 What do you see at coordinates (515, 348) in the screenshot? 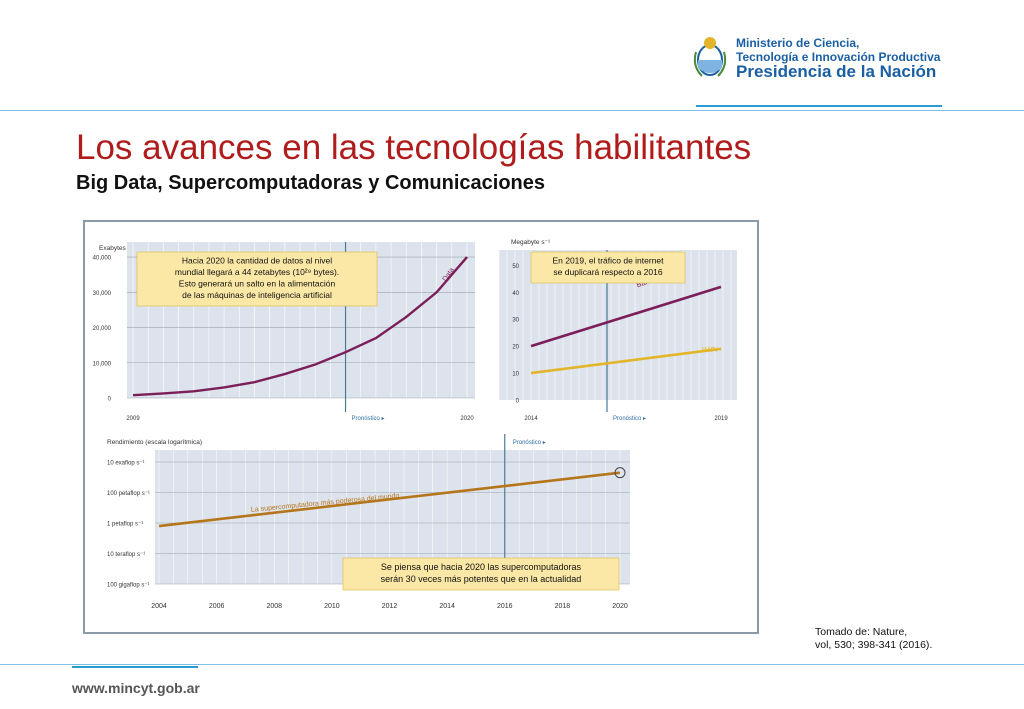
I see `chart2-y-tick: 20` at bounding box center [515, 348].